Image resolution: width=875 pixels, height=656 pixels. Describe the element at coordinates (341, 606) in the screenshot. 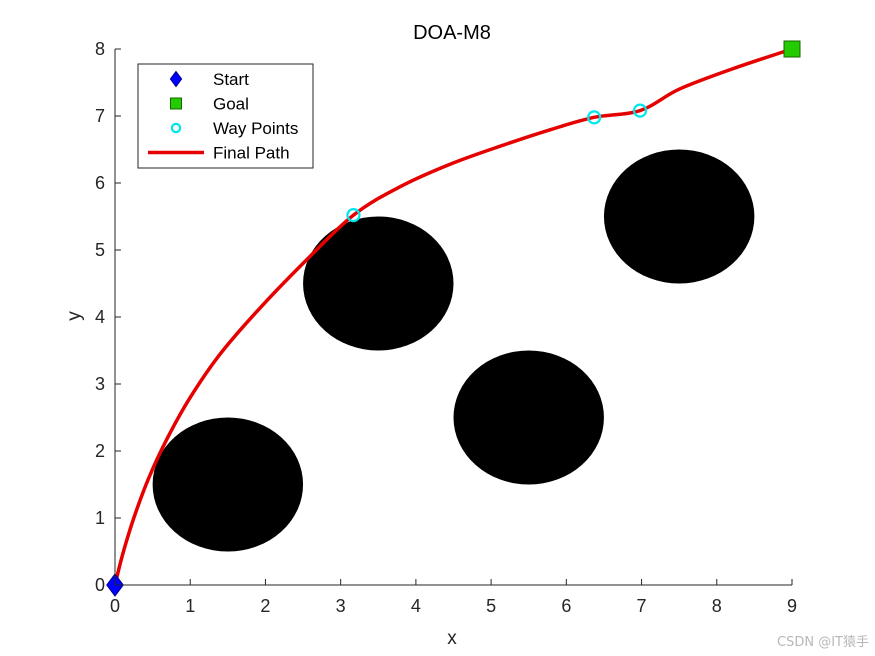

I see `x-tick-label: 3` at that location.